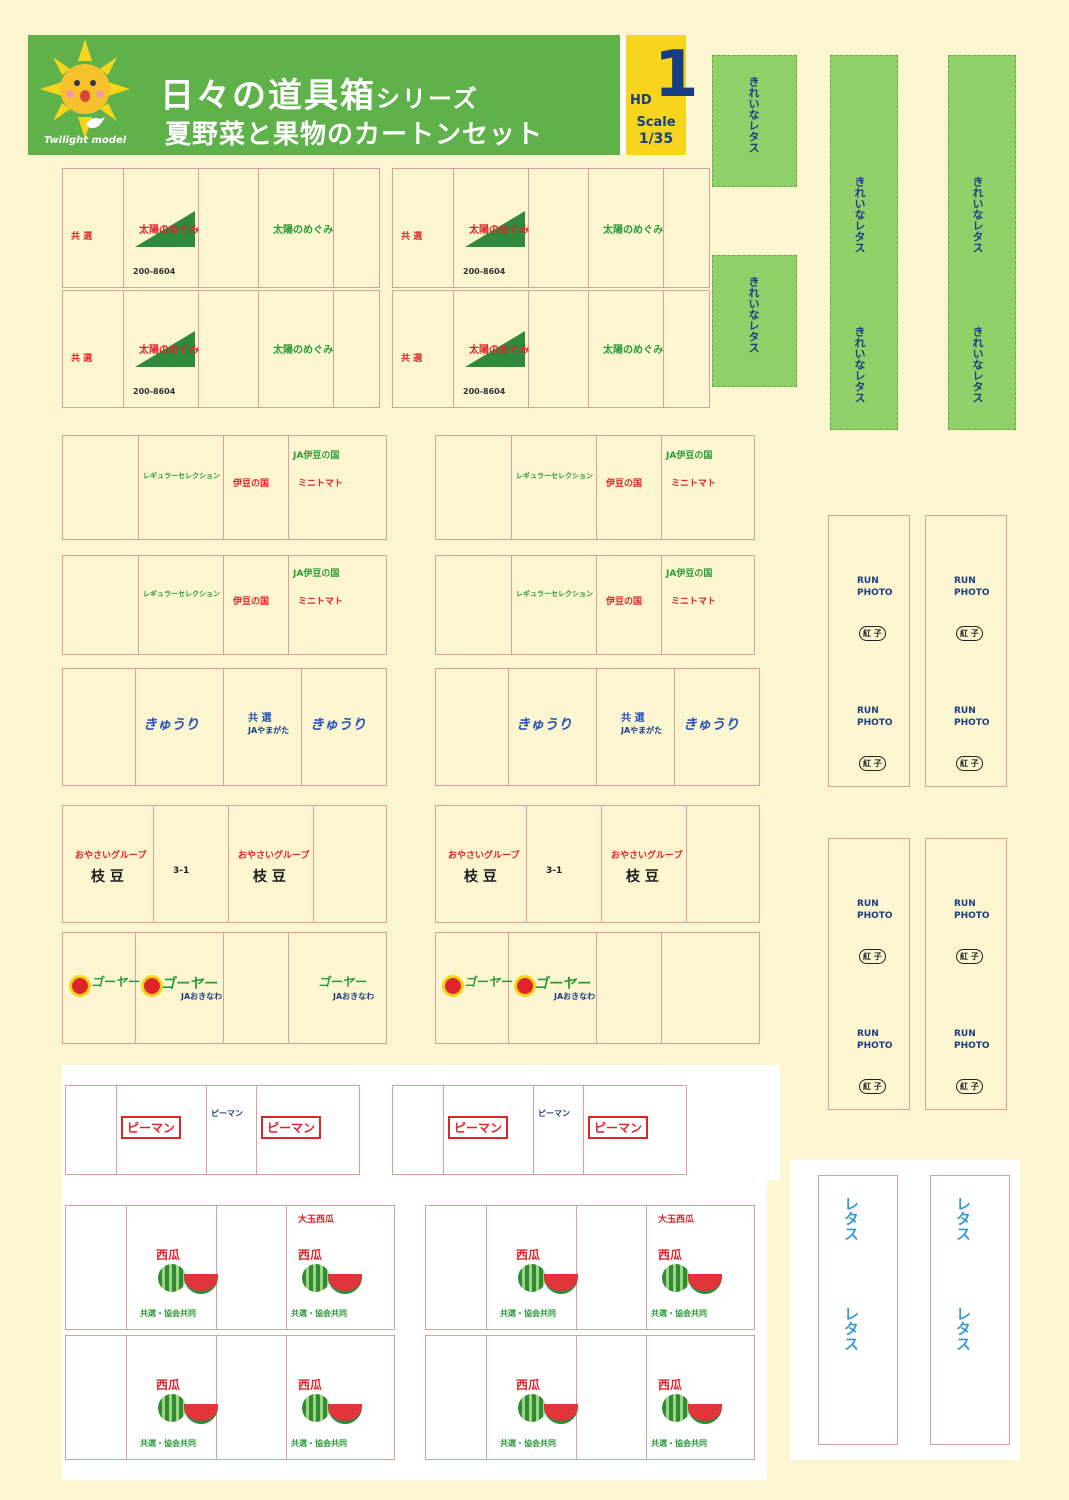 This screenshot has height=1500, width=1069. I want to click on cucumber-label: きゅうり, so click(711, 725).